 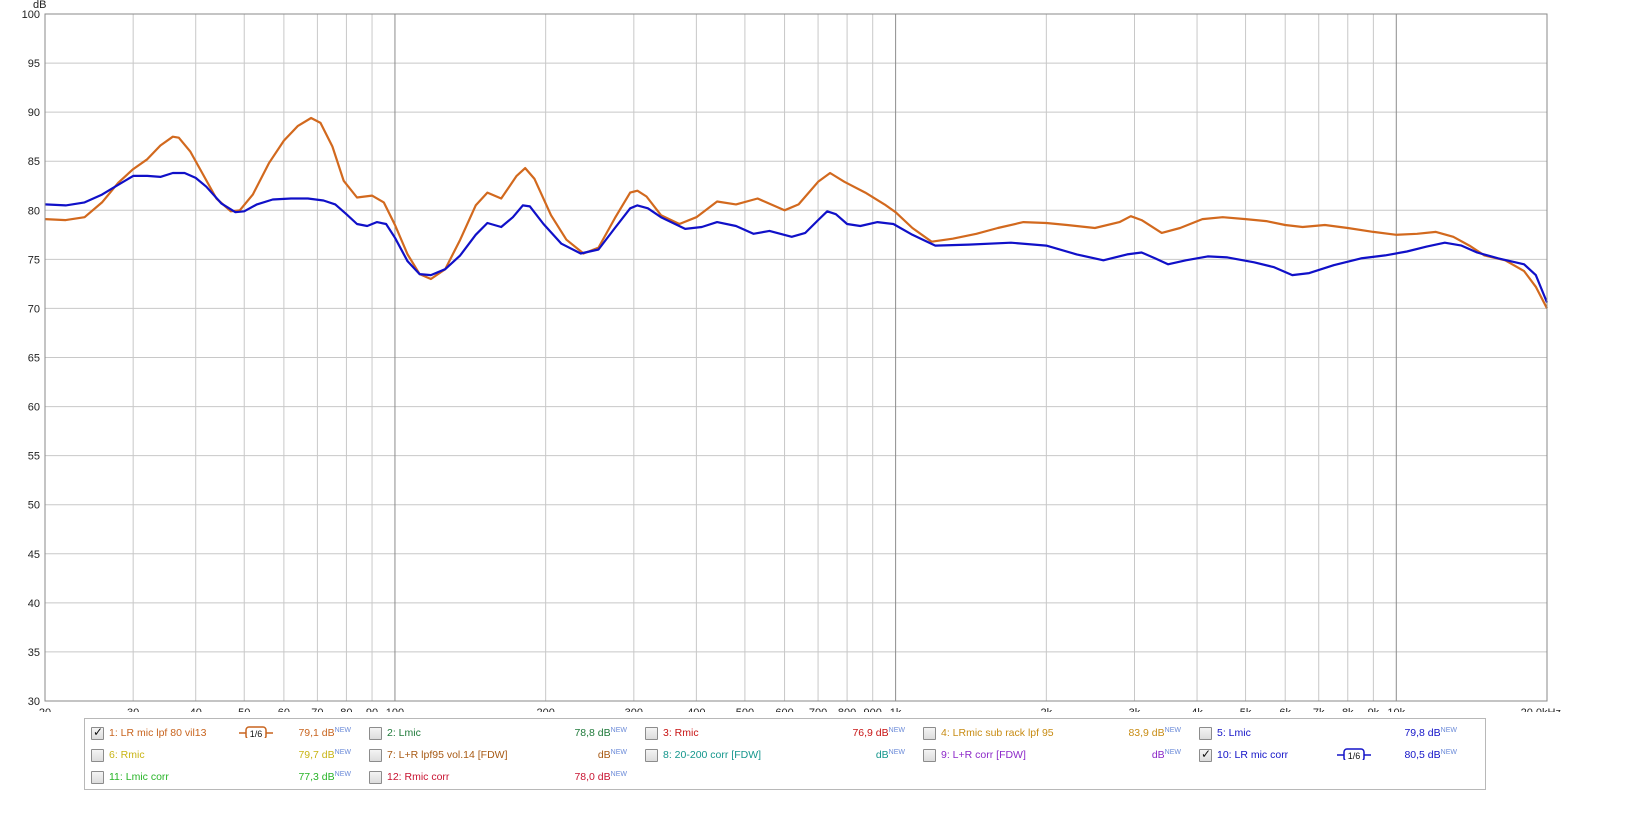 What do you see at coordinates (221, 755) in the screenshot?
I see `legend-item: 6: Rmic 79,7 dBNEW` at bounding box center [221, 755].